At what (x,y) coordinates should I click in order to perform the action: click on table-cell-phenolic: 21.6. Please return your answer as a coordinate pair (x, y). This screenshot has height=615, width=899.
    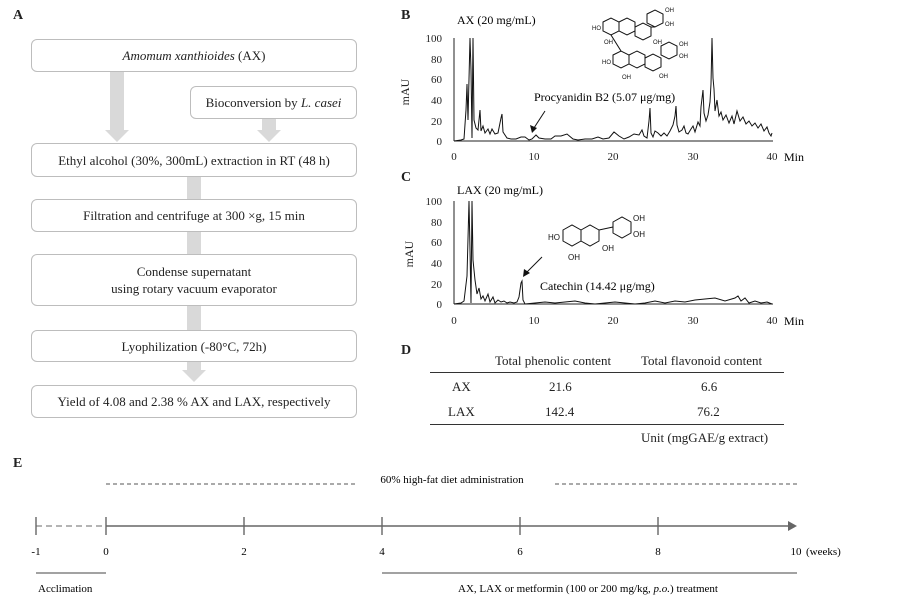
    Looking at the image, I should click on (560, 386).